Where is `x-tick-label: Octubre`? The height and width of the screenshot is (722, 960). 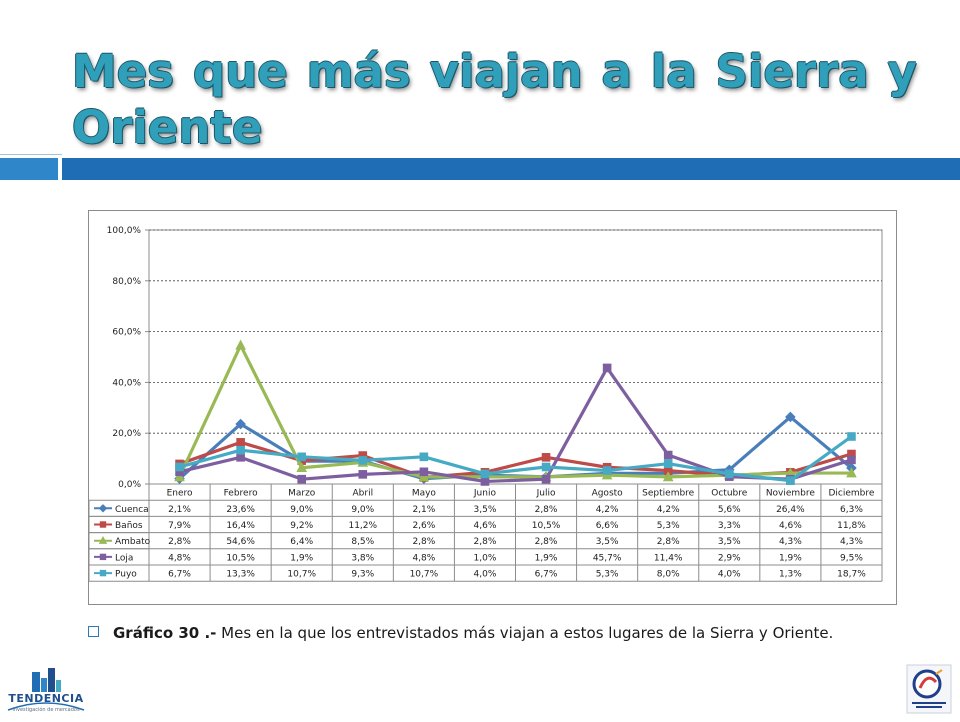 x-tick-label: Octubre is located at coordinates (729, 494).